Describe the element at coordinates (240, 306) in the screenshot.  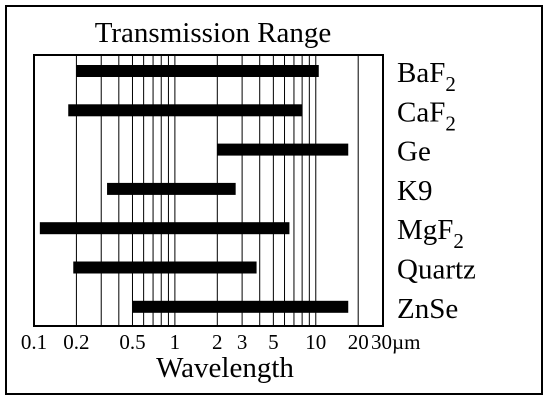
I see `bar-znse` at that location.